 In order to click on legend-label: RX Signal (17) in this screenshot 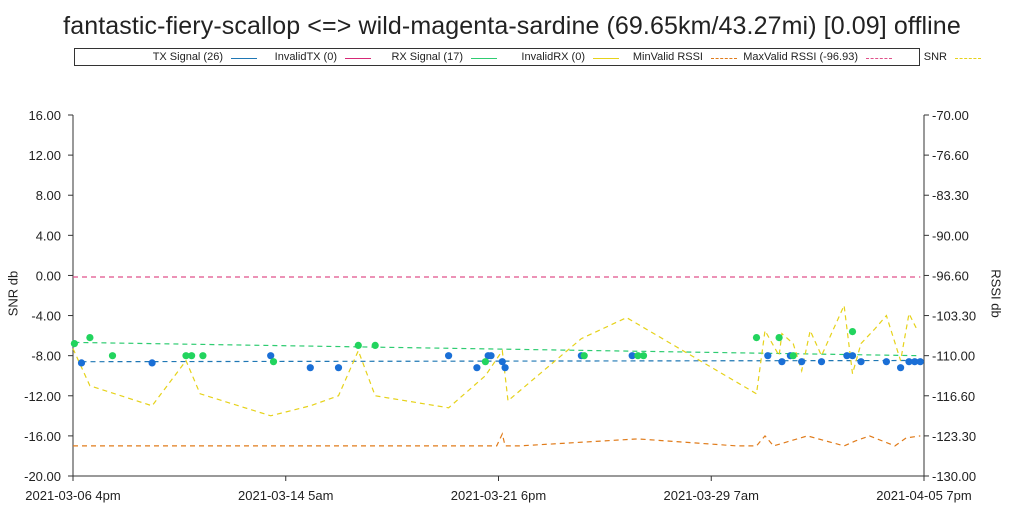, I will do `click(427, 57)`.